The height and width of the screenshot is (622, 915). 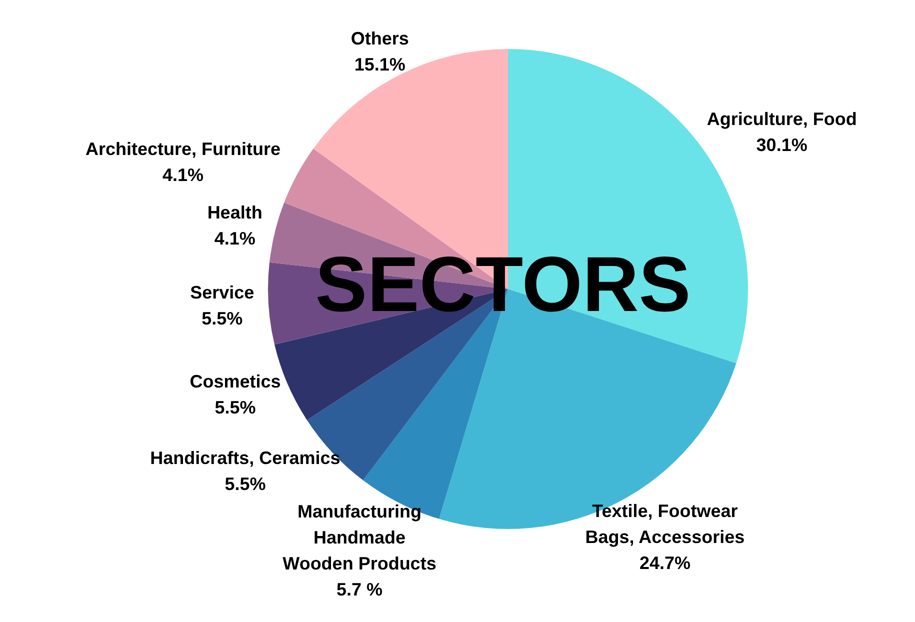 I want to click on data-label: 24.7%, so click(x=664, y=563).